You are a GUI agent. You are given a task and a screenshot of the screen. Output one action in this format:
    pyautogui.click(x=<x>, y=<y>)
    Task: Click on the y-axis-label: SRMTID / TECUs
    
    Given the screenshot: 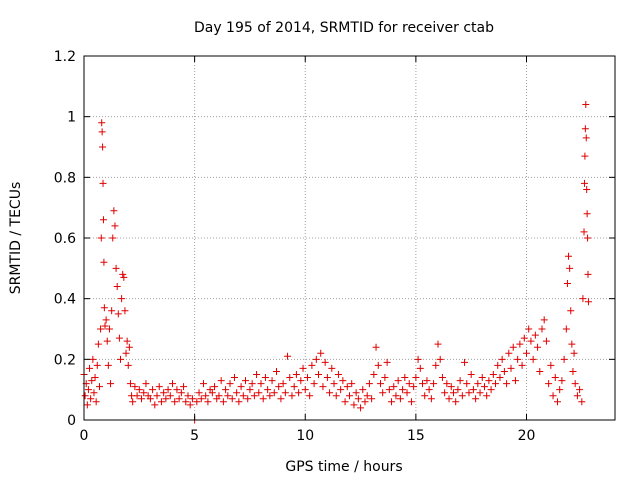 What is the action you would take?
    pyautogui.click(x=16, y=238)
    